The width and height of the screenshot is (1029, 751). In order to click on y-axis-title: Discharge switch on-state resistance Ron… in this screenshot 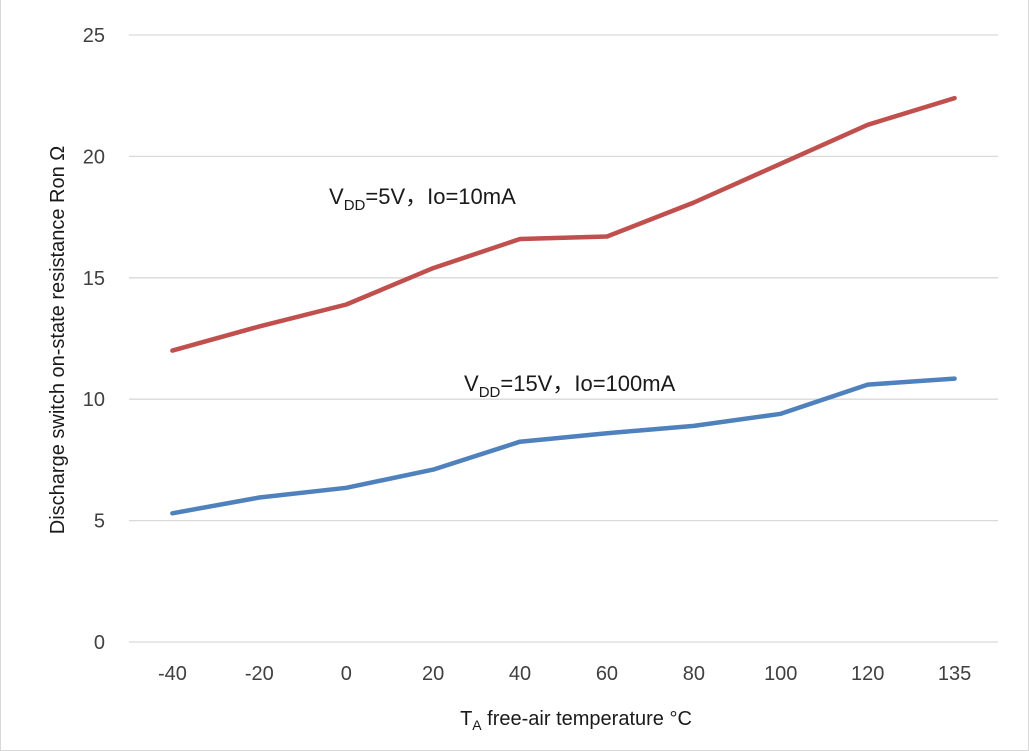, I will do `click(58, 340)`.